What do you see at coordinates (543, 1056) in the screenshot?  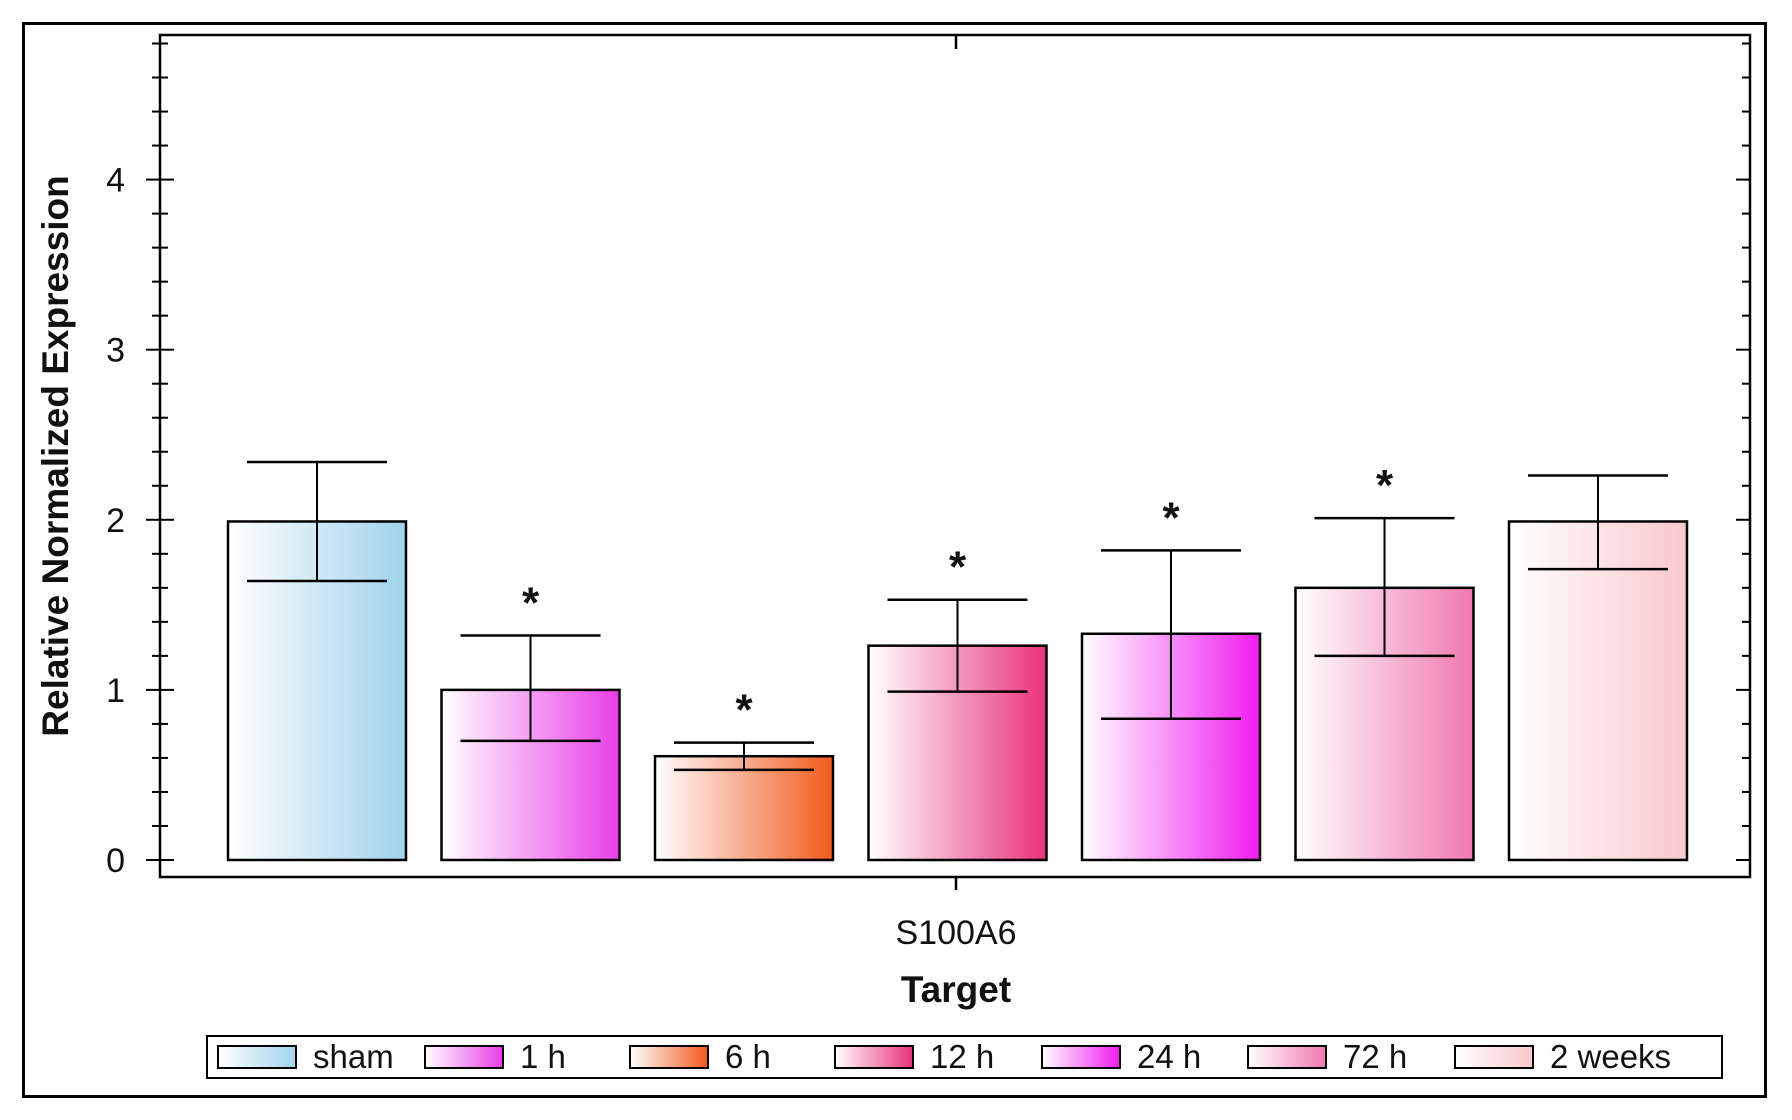 I see `legend-label: 1 h` at bounding box center [543, 1056].